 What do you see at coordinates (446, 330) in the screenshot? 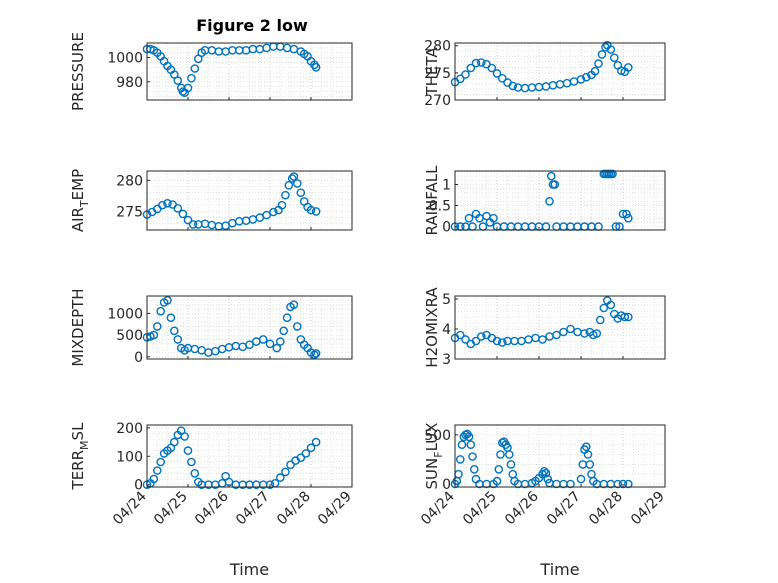
I see `h2omixra-ytick-label: 4` at bounding box center [446, 330].